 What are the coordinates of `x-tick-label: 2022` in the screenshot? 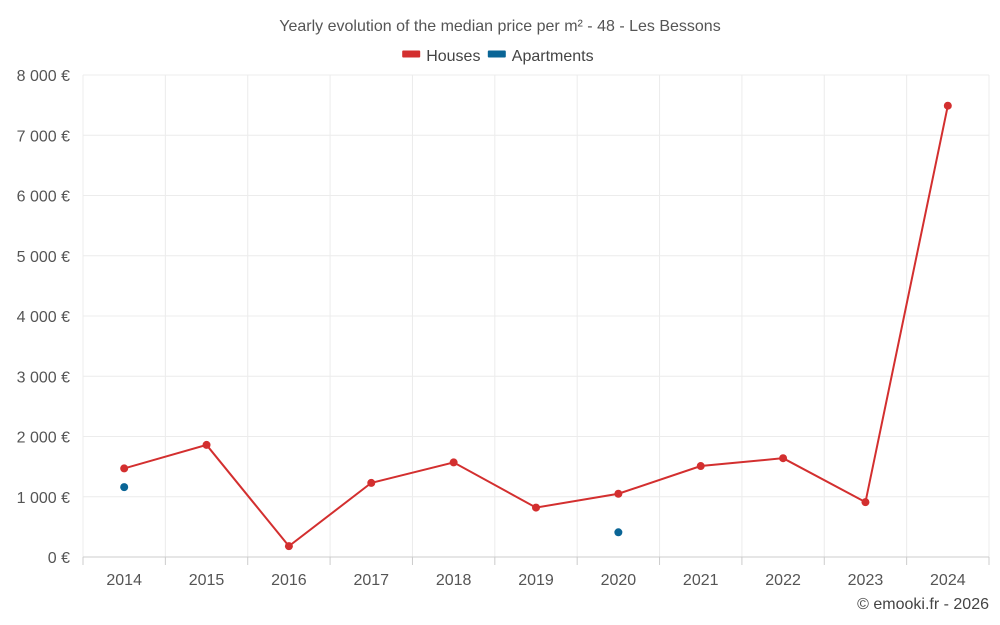 It's located at (783, 580).